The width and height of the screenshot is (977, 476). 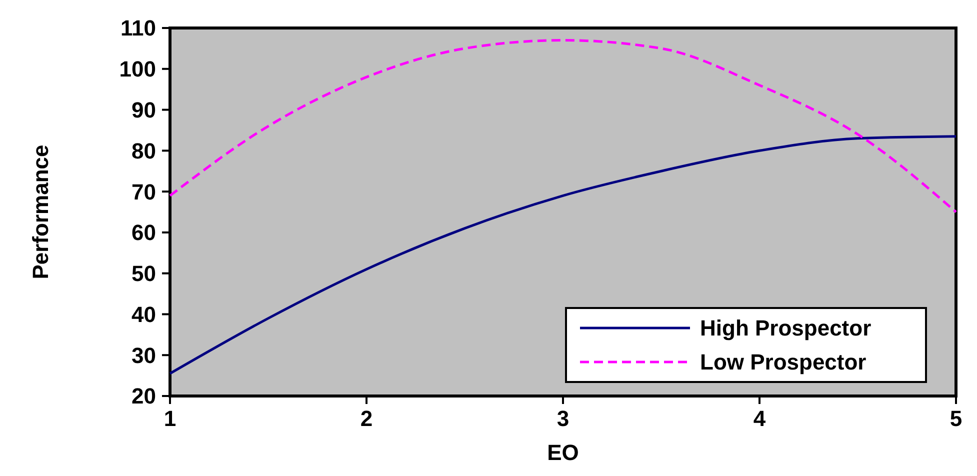 What do you see at coordinates (144, 355) in the screenshot?
I see `y-tick-label: 30` at bounding box center [144, 355].